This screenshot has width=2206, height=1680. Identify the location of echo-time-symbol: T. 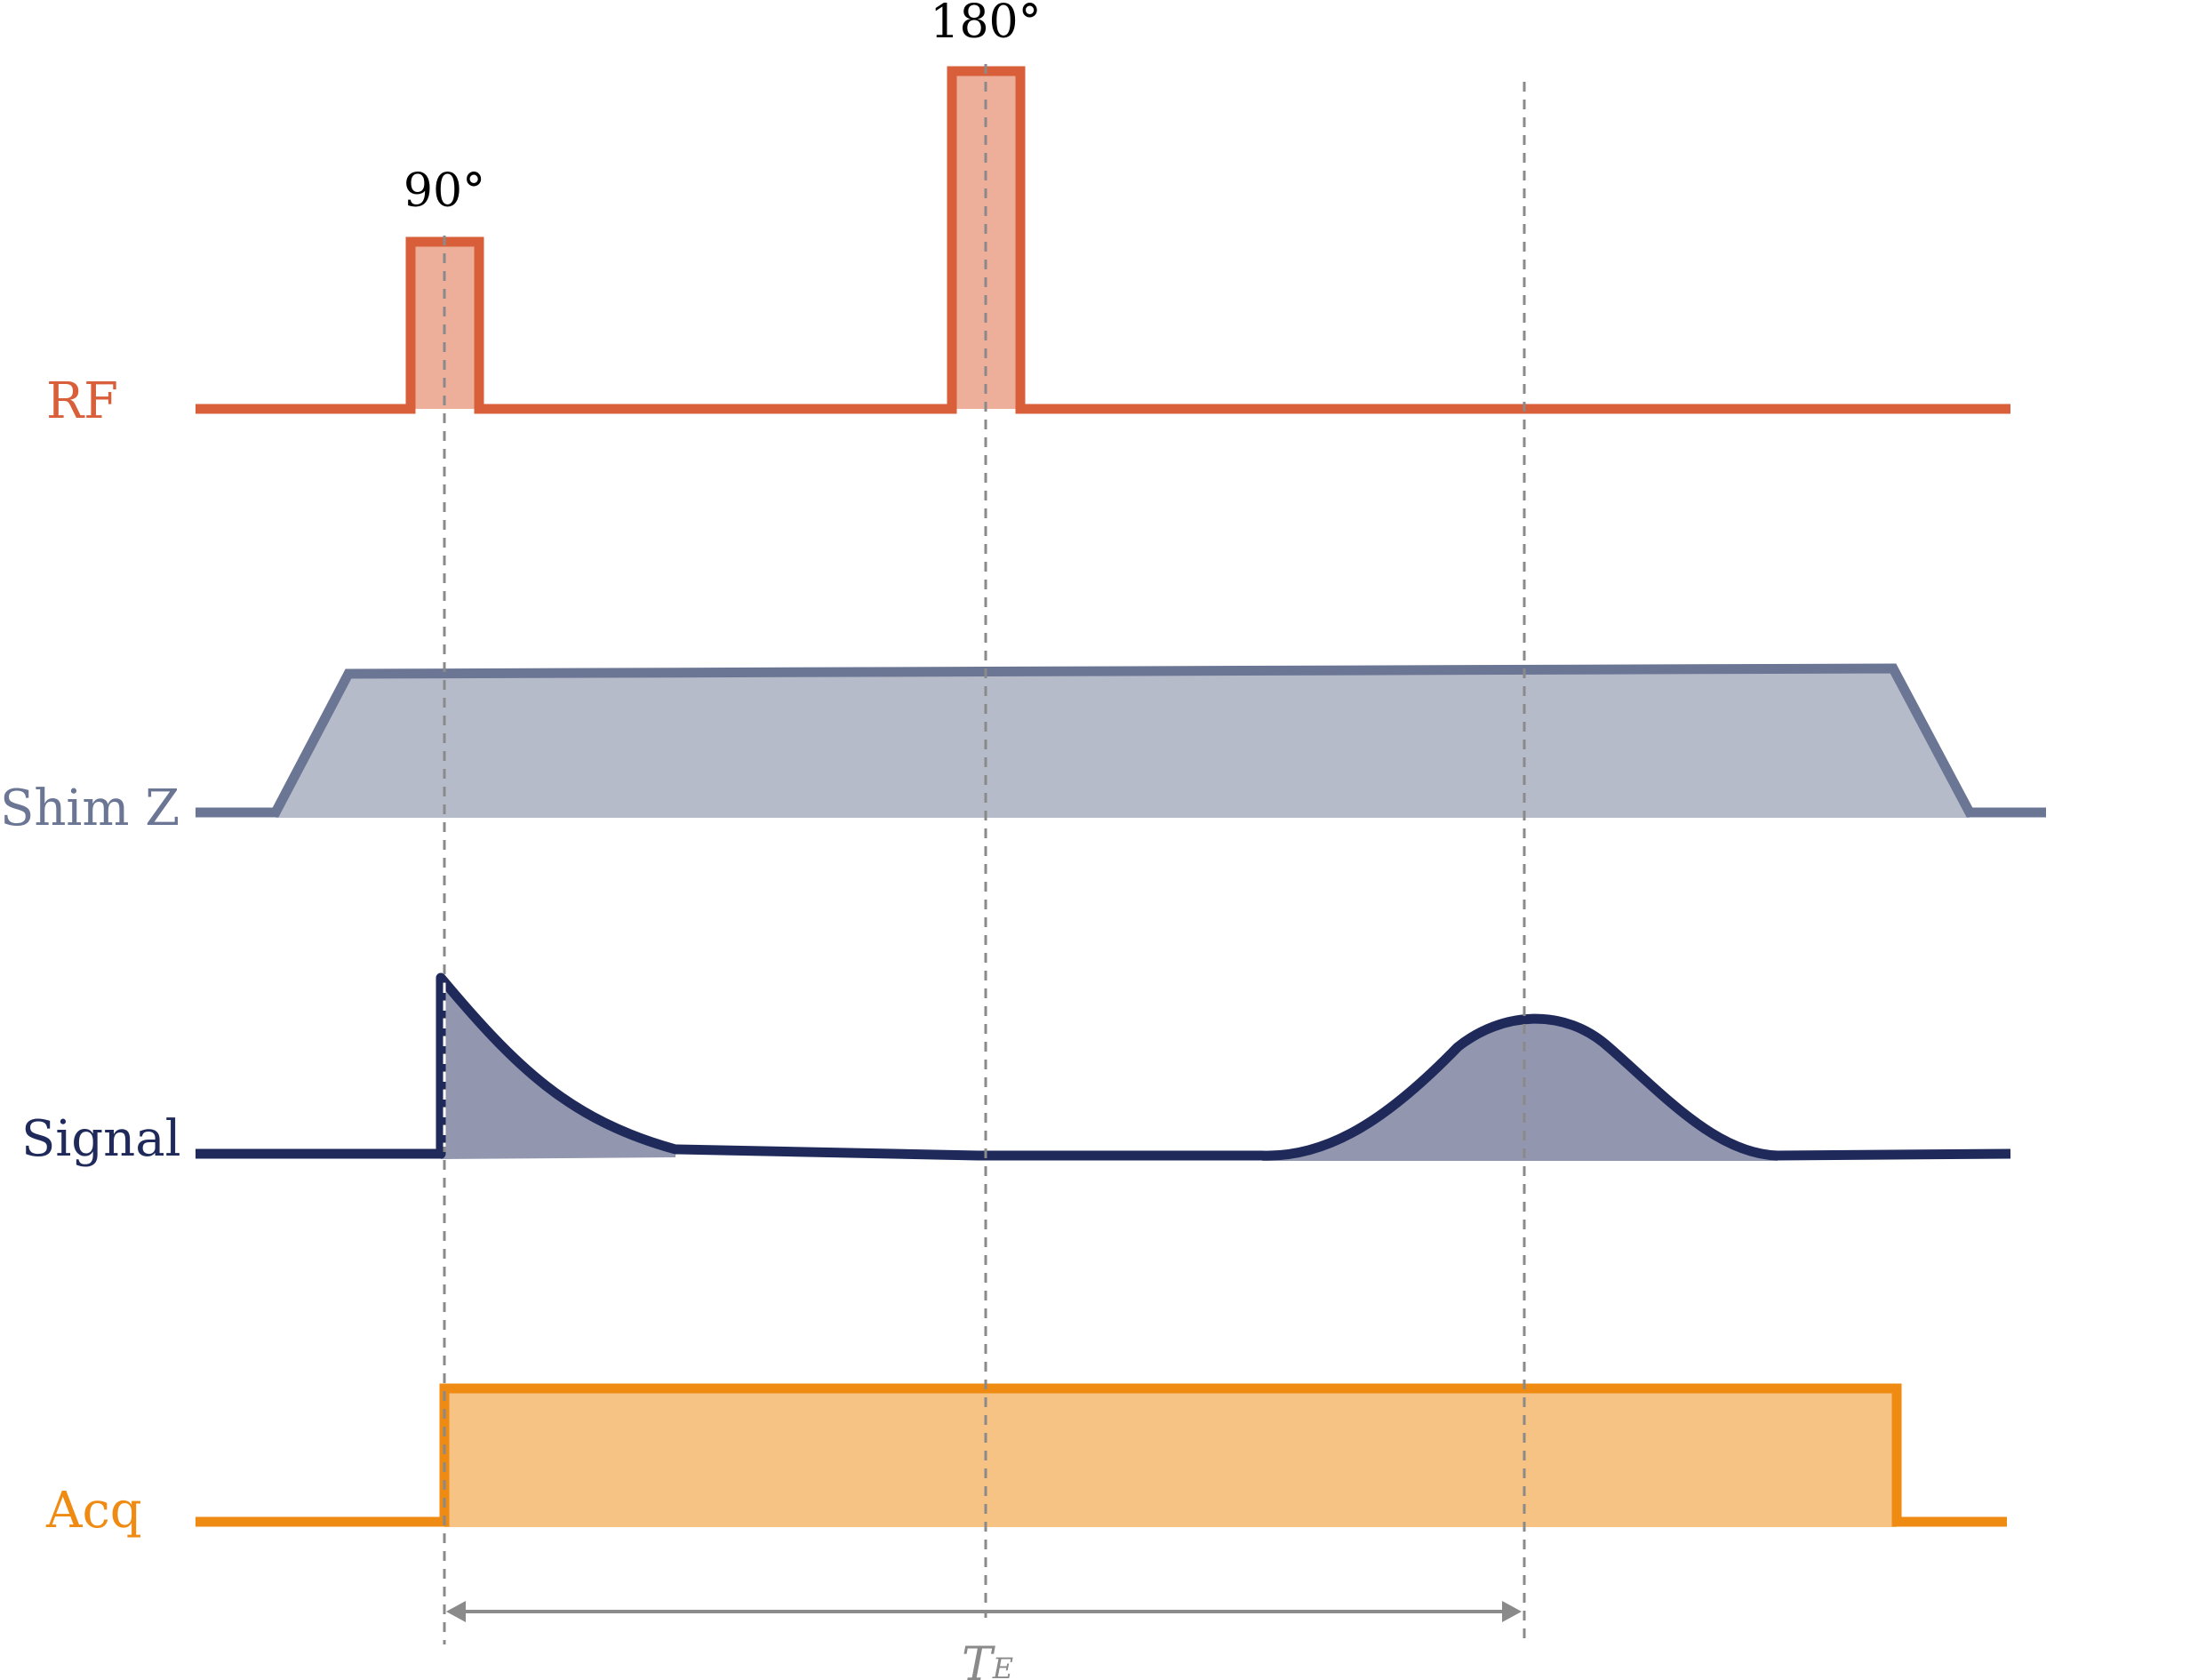
(979, 1659).